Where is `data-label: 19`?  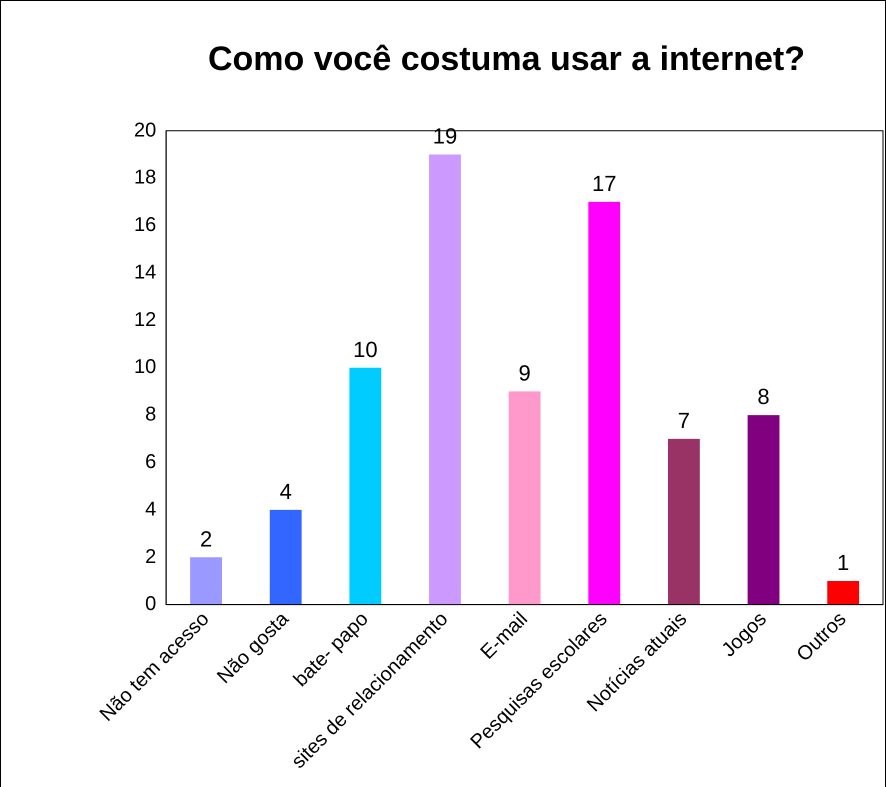
data-label: 19 is located at coordinates (445, 136).